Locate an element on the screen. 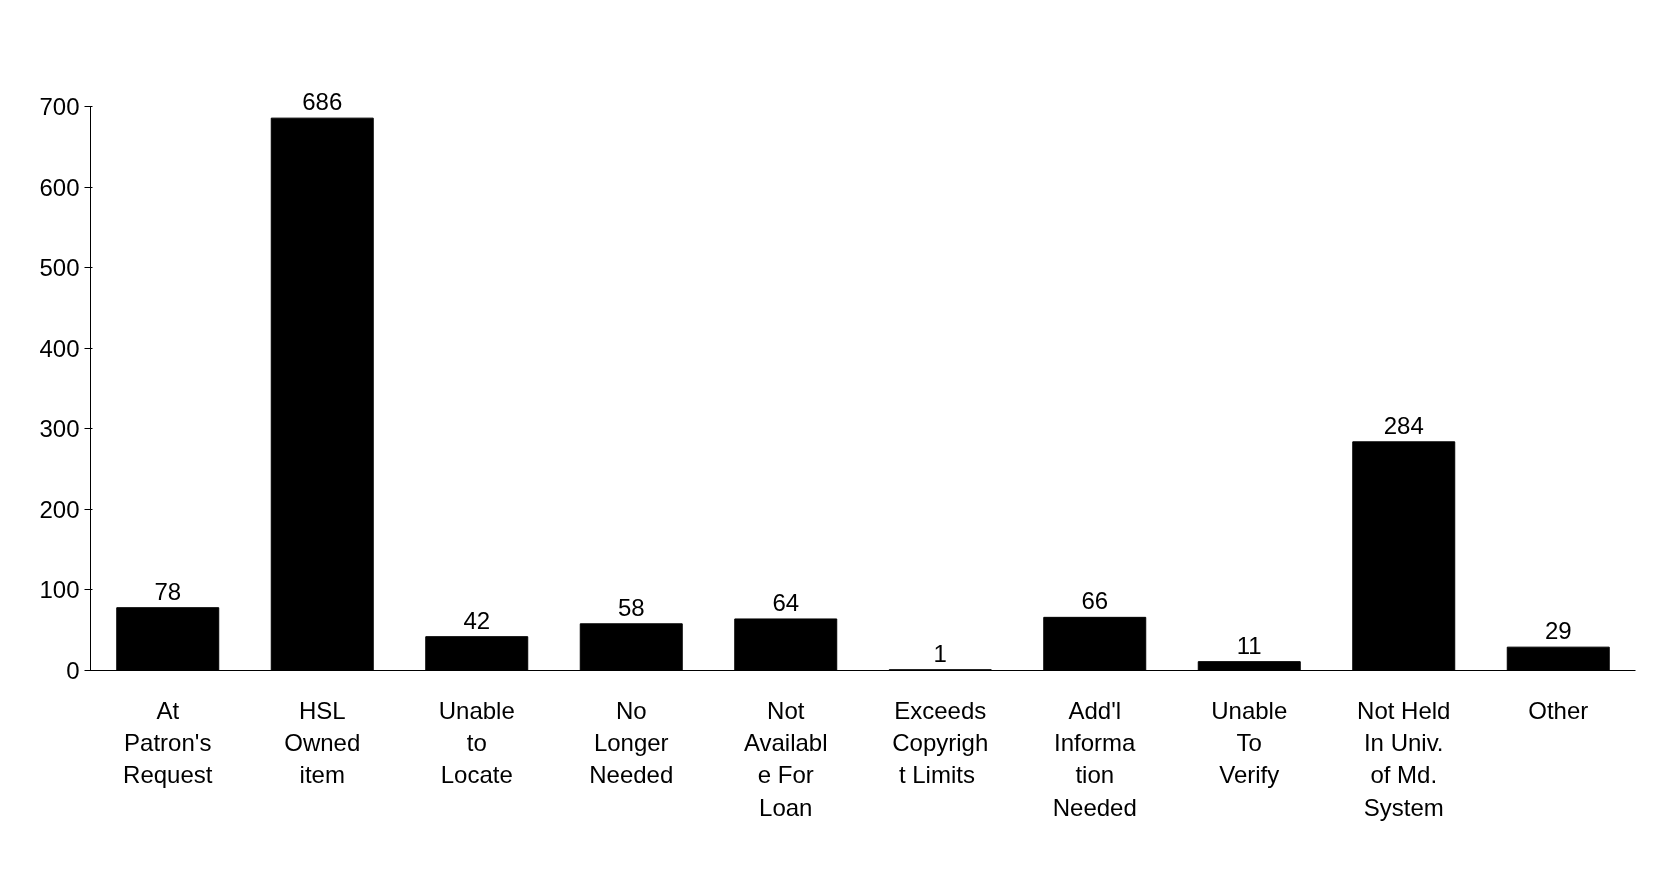 The image size is (1666, 887). x-tick-label: Other is located at coordinates (1558, 710).